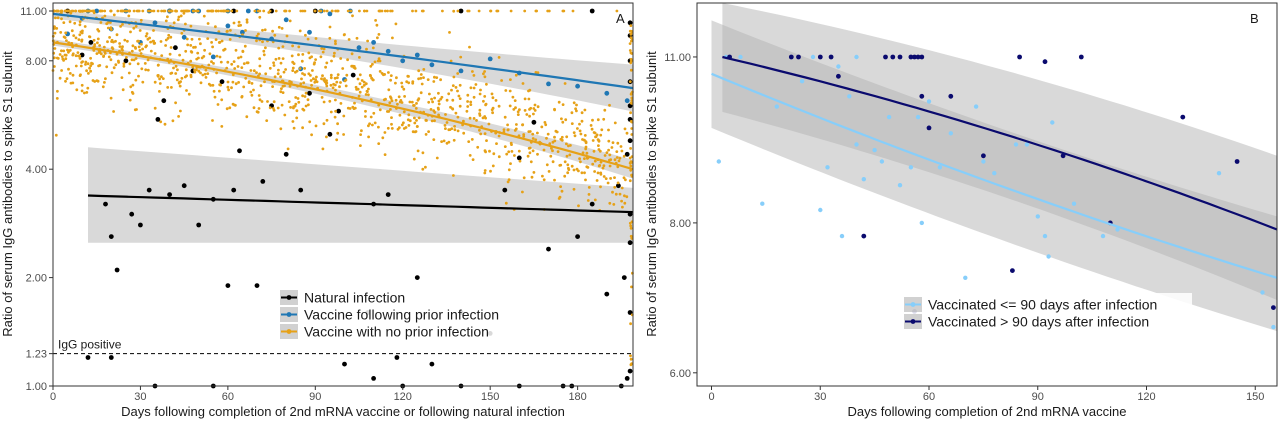  I want to click on panel-a-label: A, so click(620, 18).